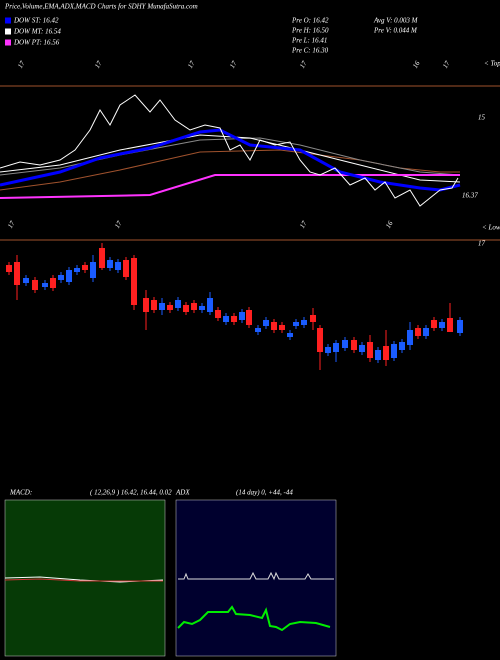 This screenshot has height=660, width=500. Describe the element at coordinates (491, 228) in the screenshot. I see `lows-label: < Lows` at that location.